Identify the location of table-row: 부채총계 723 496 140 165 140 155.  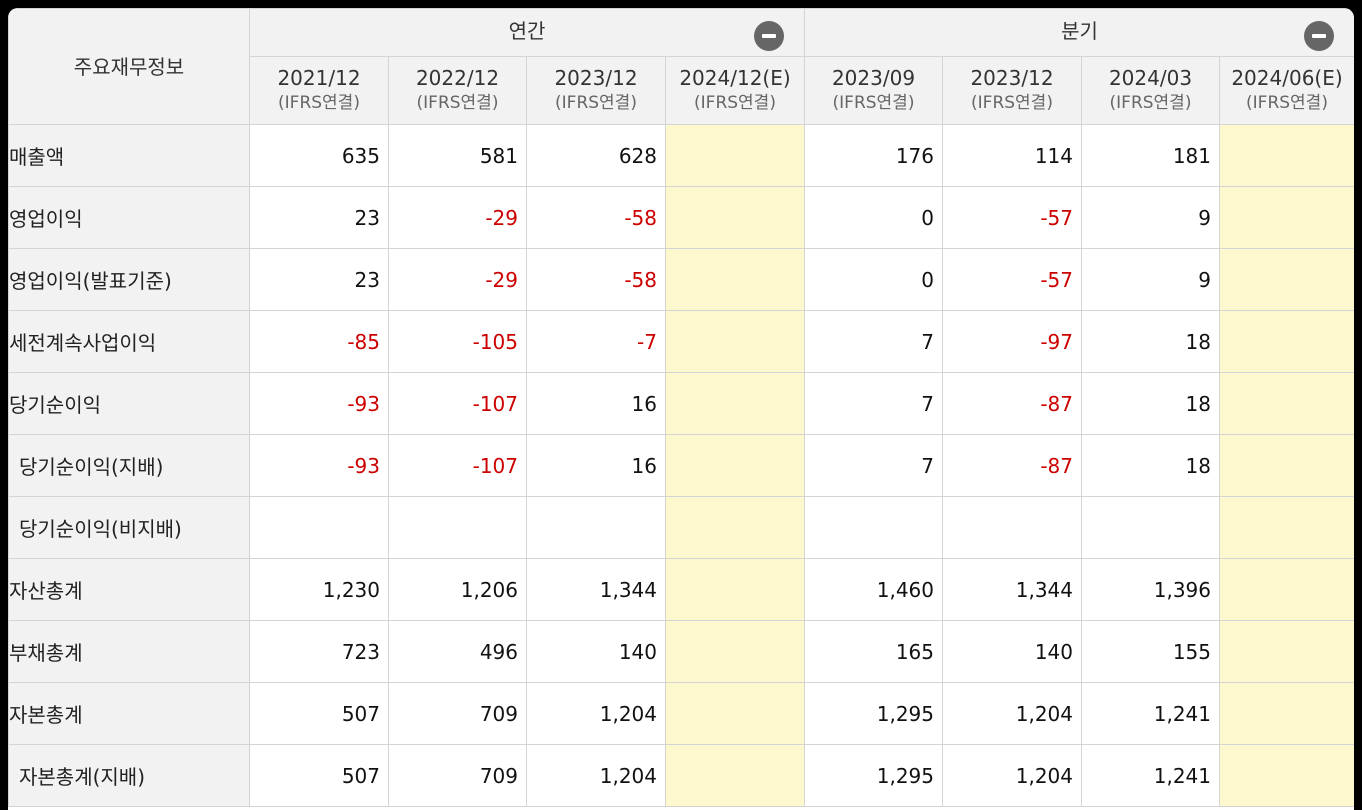
(681, 651).